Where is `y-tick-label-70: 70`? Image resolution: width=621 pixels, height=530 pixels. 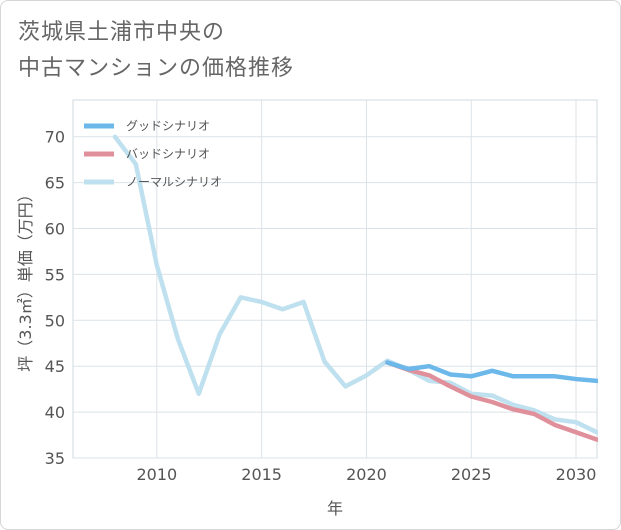
y-tick-label-70: 70 is located at coordinates (55, 137).